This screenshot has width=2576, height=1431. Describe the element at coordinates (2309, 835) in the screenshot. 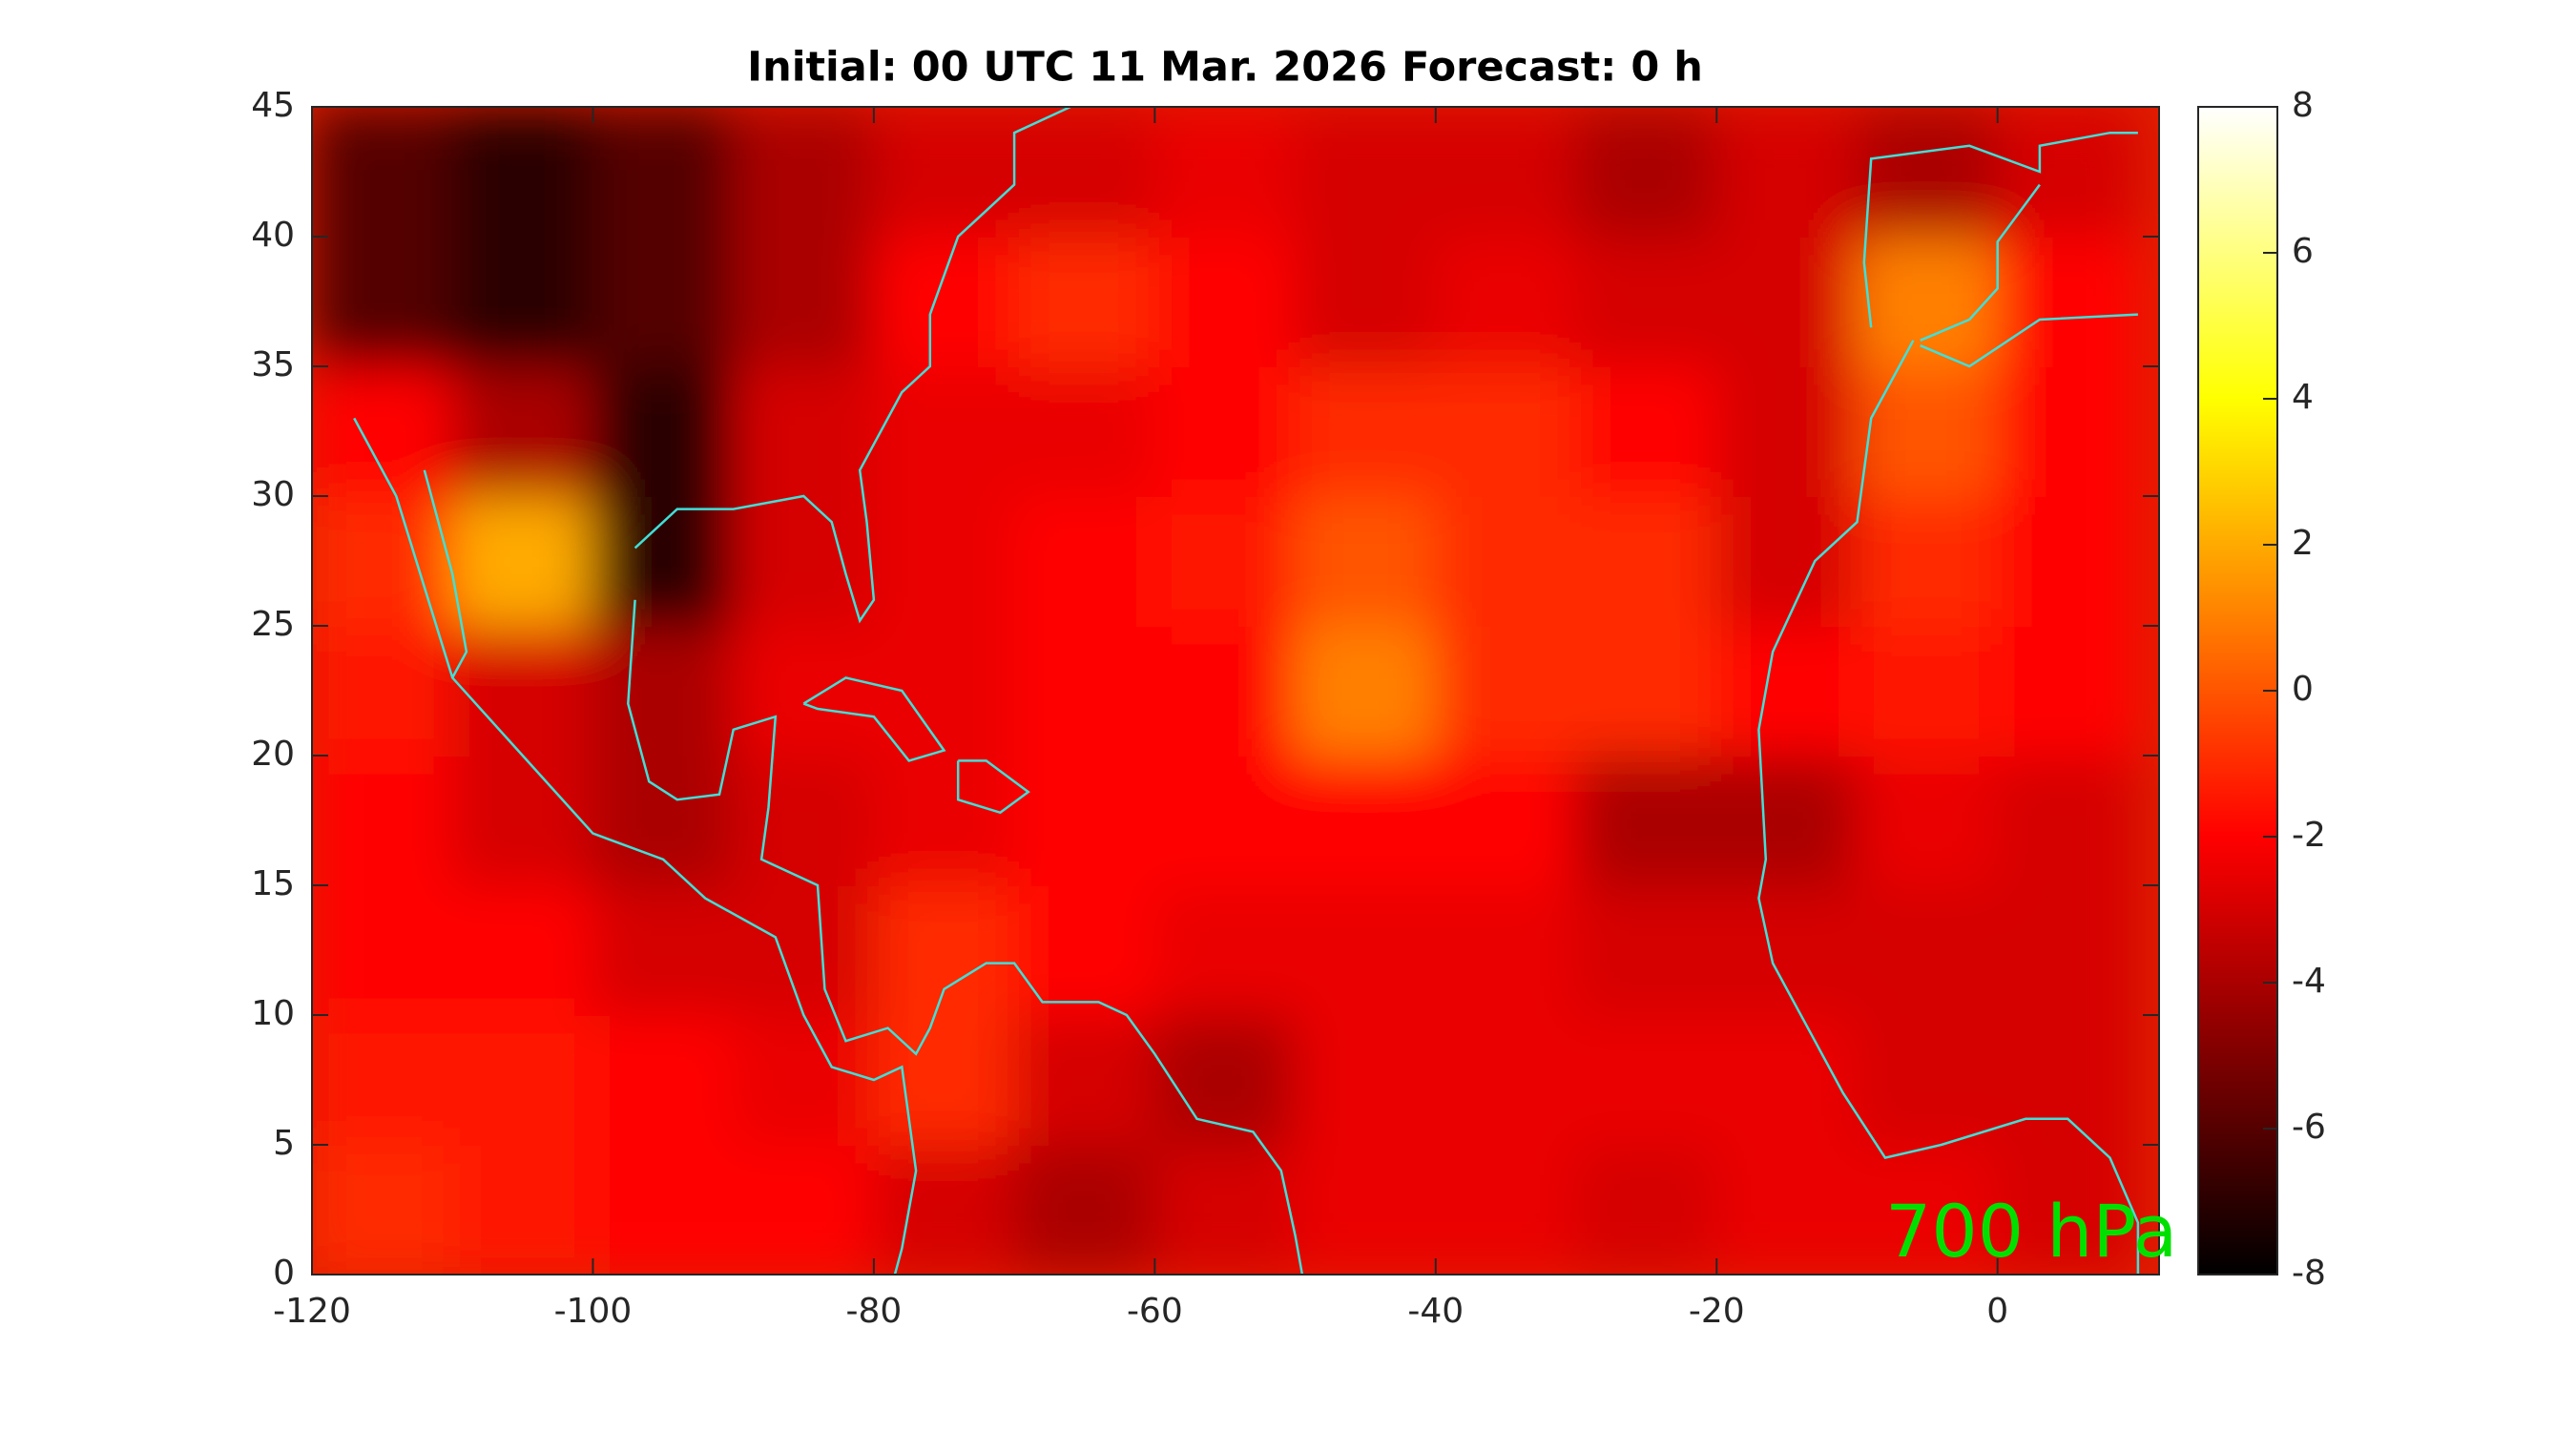

I see `colorbar-tick-label: -2` at that location.